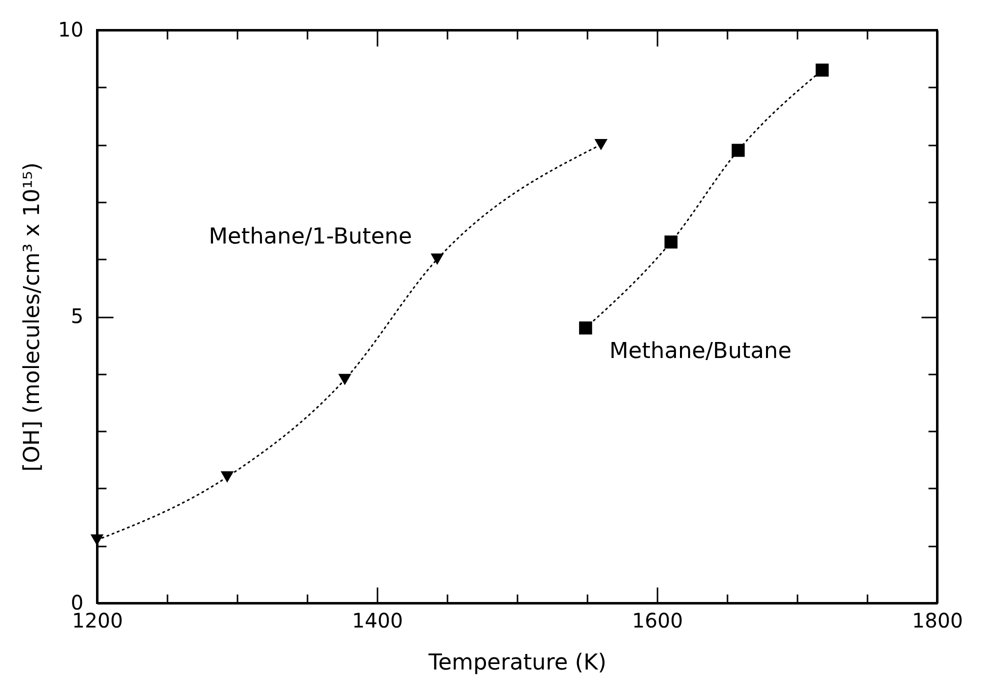 The width and height of the screenshot is (998, 688). Describe the element at coordinates (937, 620) in the screenshot. I see `x-tick-label: 1800` at that location.